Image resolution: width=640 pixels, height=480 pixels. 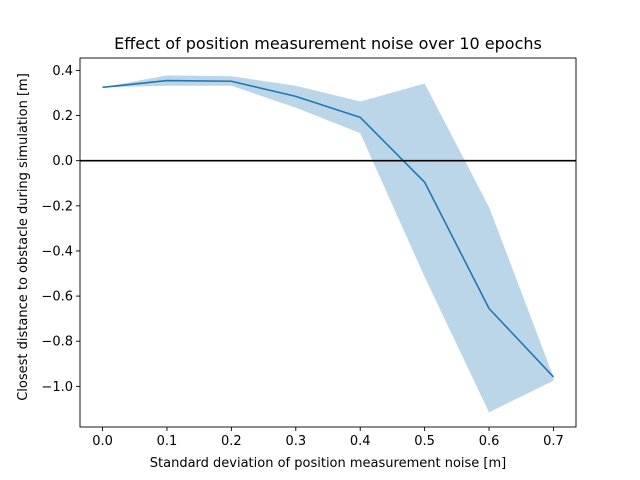 What do you see at coordinates (57, 297) in the screenshot?
I see `y-tick-label: −0.6` at bounding box center [57, 297].